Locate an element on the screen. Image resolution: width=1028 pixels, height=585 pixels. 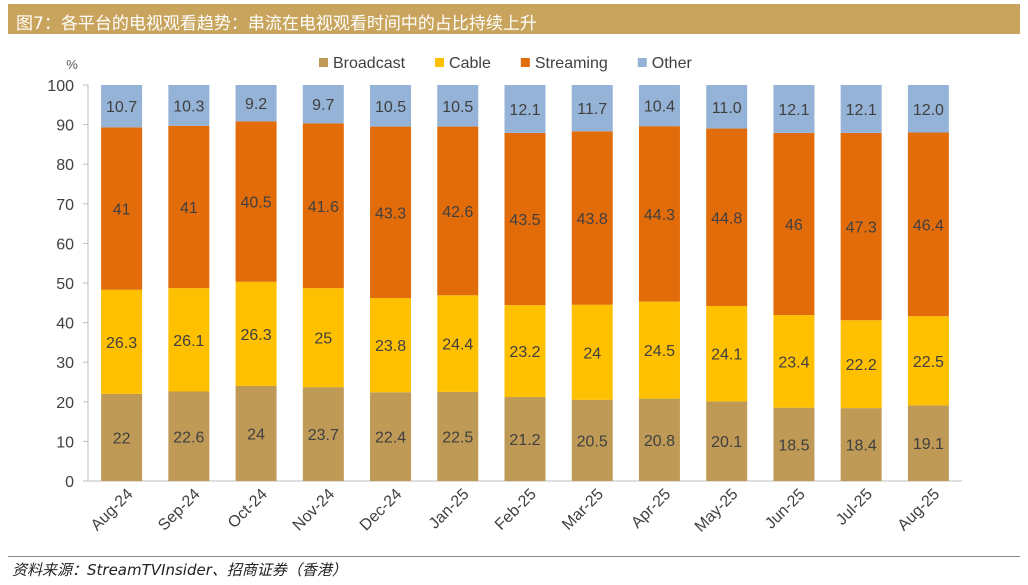
x-tick-label: Jul-25 is located at coordinates (854, 507).